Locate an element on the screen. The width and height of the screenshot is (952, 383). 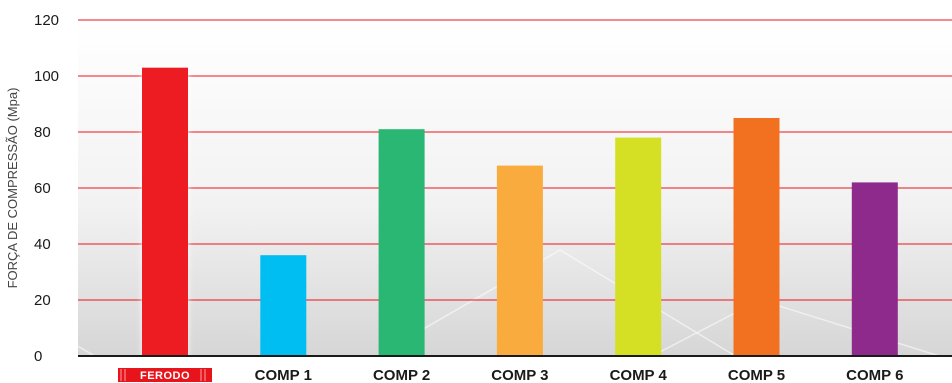
x-category-label: COMP 5 is located at coordinates (756, 375).